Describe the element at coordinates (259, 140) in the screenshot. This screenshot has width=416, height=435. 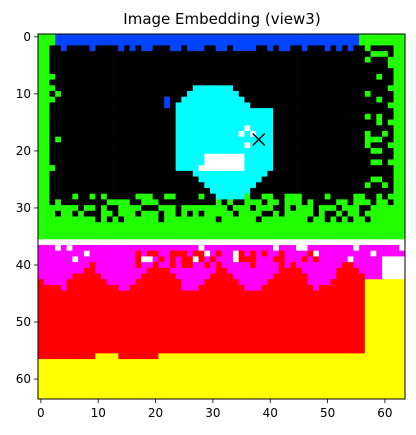
I see `marker-x-stroke` at that location.